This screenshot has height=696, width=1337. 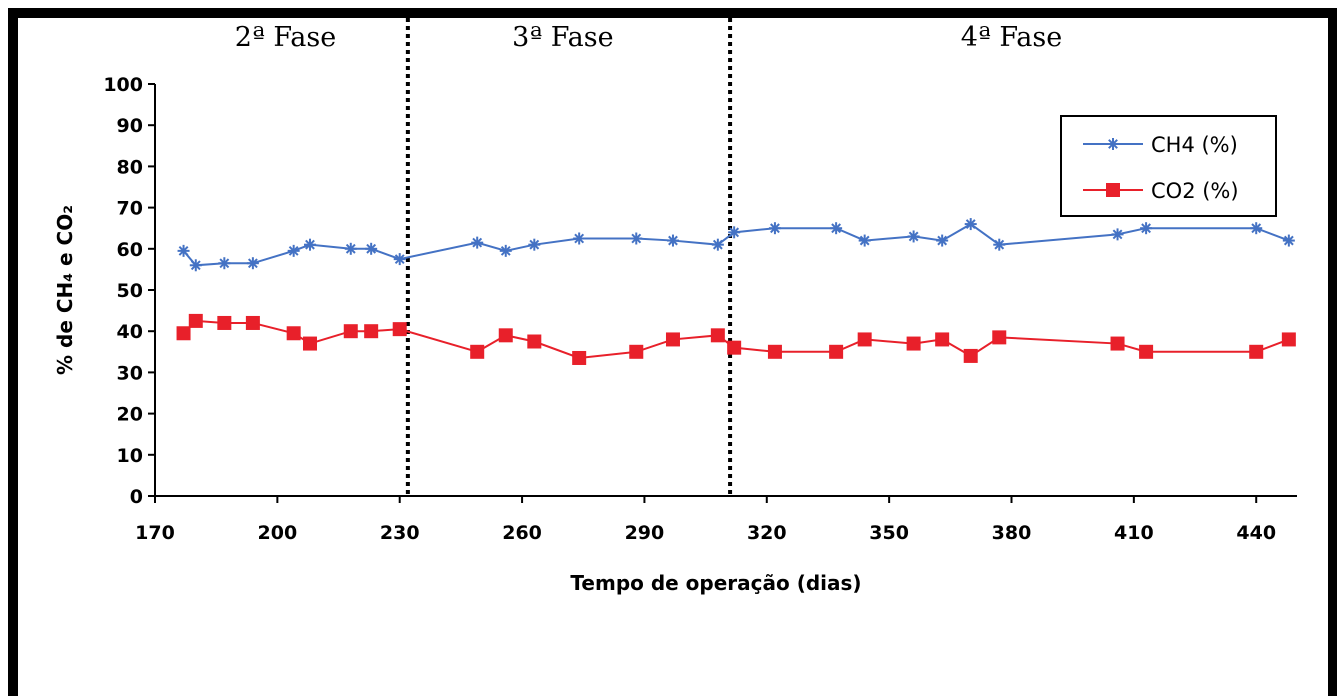 I want to click on y-tick-label: 80, so click(x=130, y=167).